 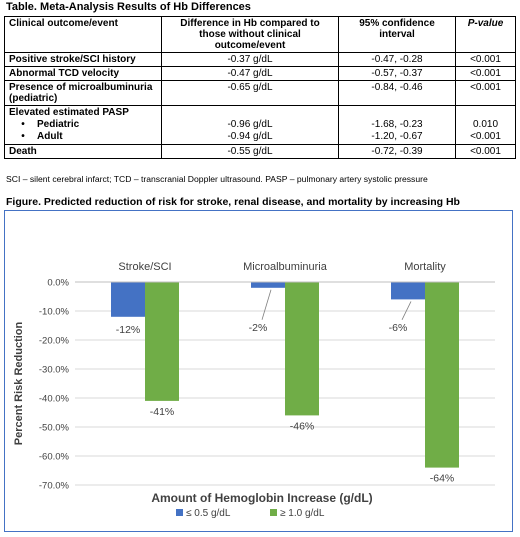 I want to click on row-ci: -1.68, -0.23 -1.20, -0.67, so click(x=397, y=125).